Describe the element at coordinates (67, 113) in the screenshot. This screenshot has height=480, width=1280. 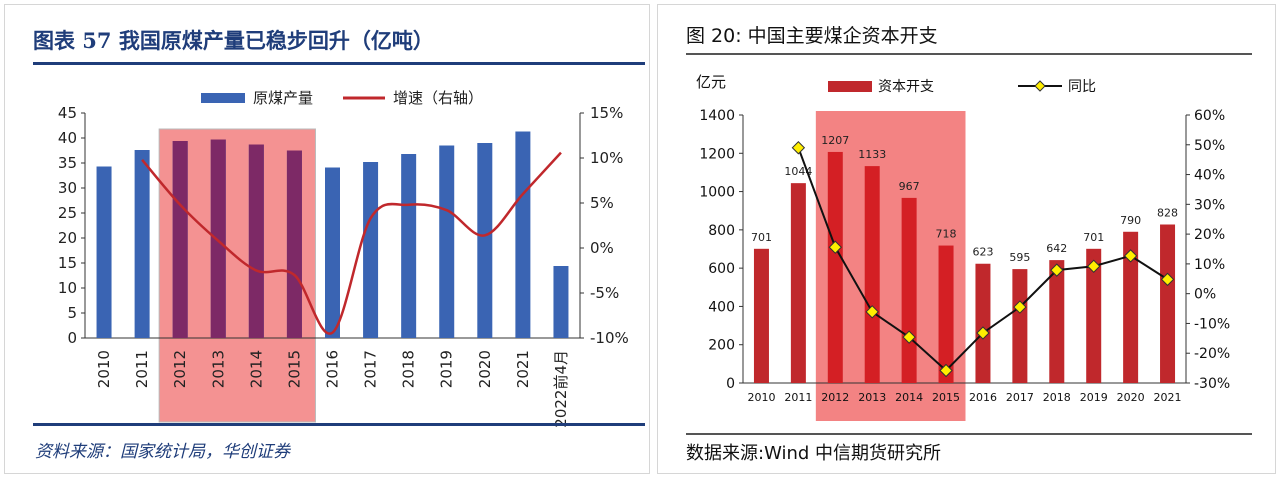
I see `y-tick-label: 45` at that location.